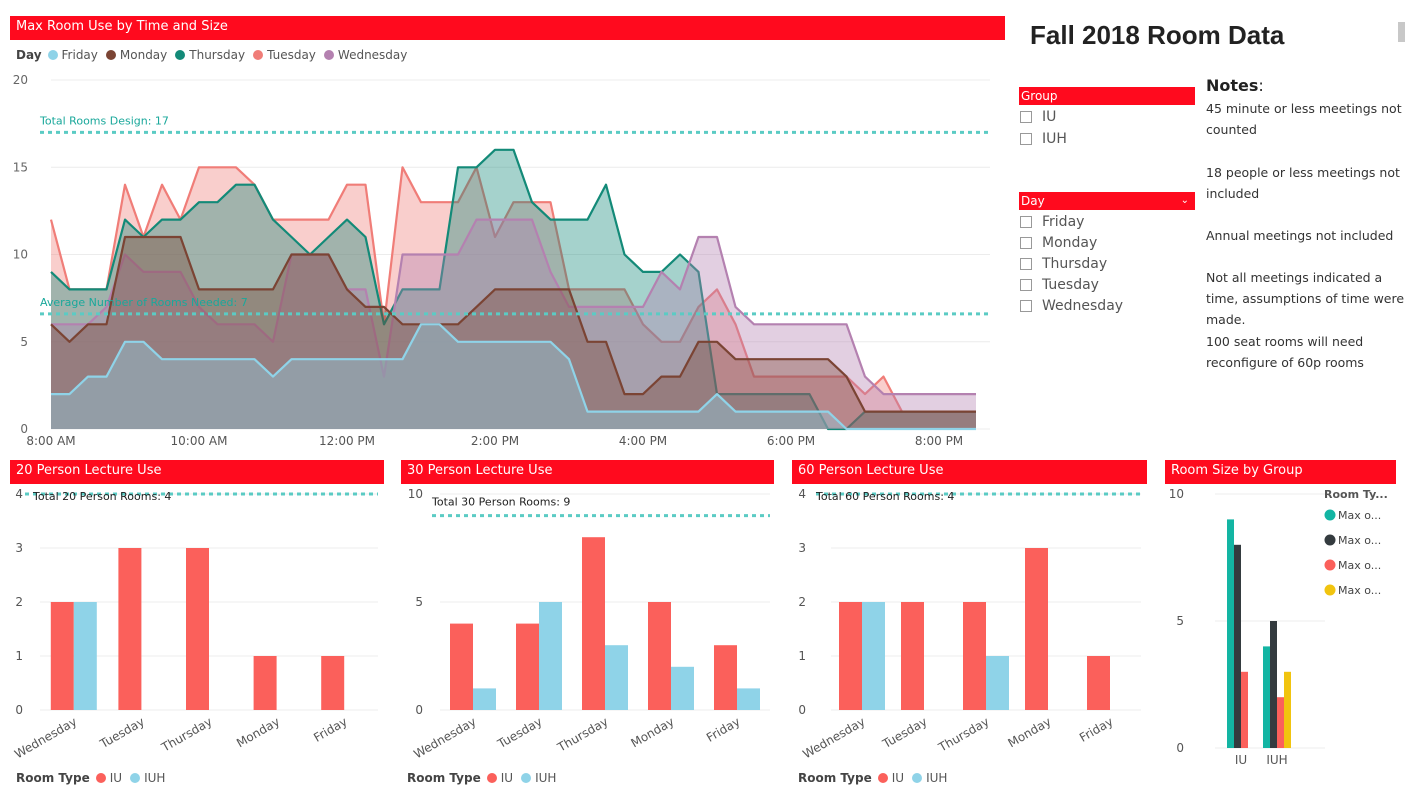 Image resolution: width=1406 pixels, height=810 pixels. I want to click on area-legend-title: Day, so click(29, 55).